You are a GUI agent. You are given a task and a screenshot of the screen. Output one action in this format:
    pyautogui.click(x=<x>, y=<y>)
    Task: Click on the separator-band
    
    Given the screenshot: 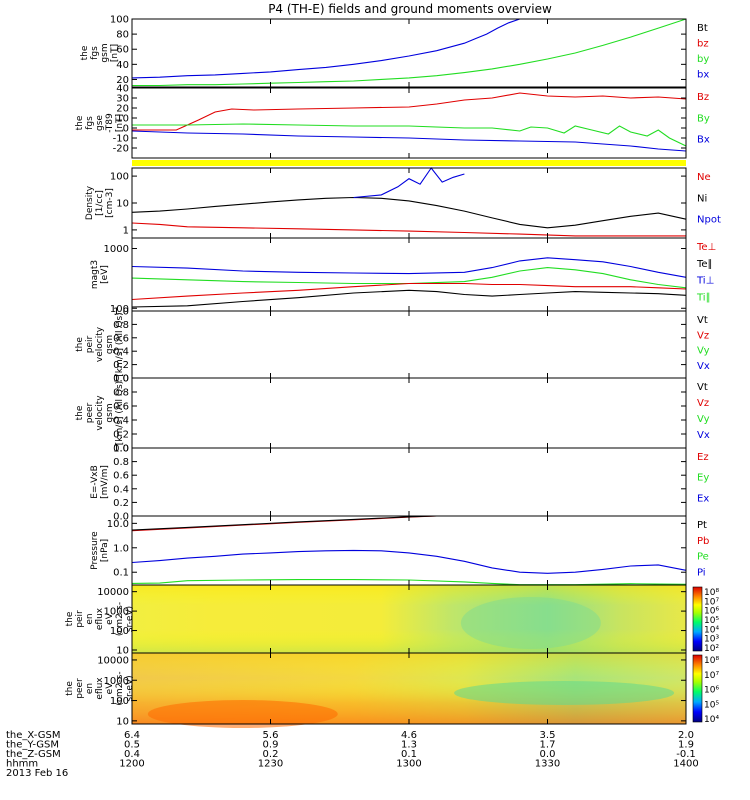 What is the action you would take?
    pyautogui.click(x=409, y=163)
    